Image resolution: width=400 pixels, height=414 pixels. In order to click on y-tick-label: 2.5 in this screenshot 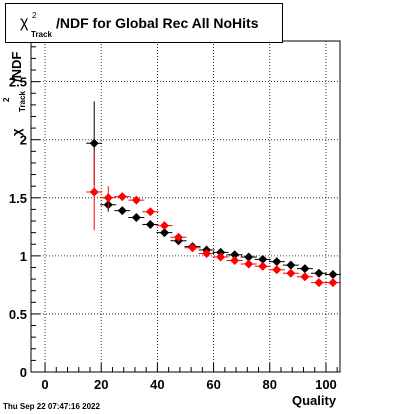, I will do `click(18, 82)`.